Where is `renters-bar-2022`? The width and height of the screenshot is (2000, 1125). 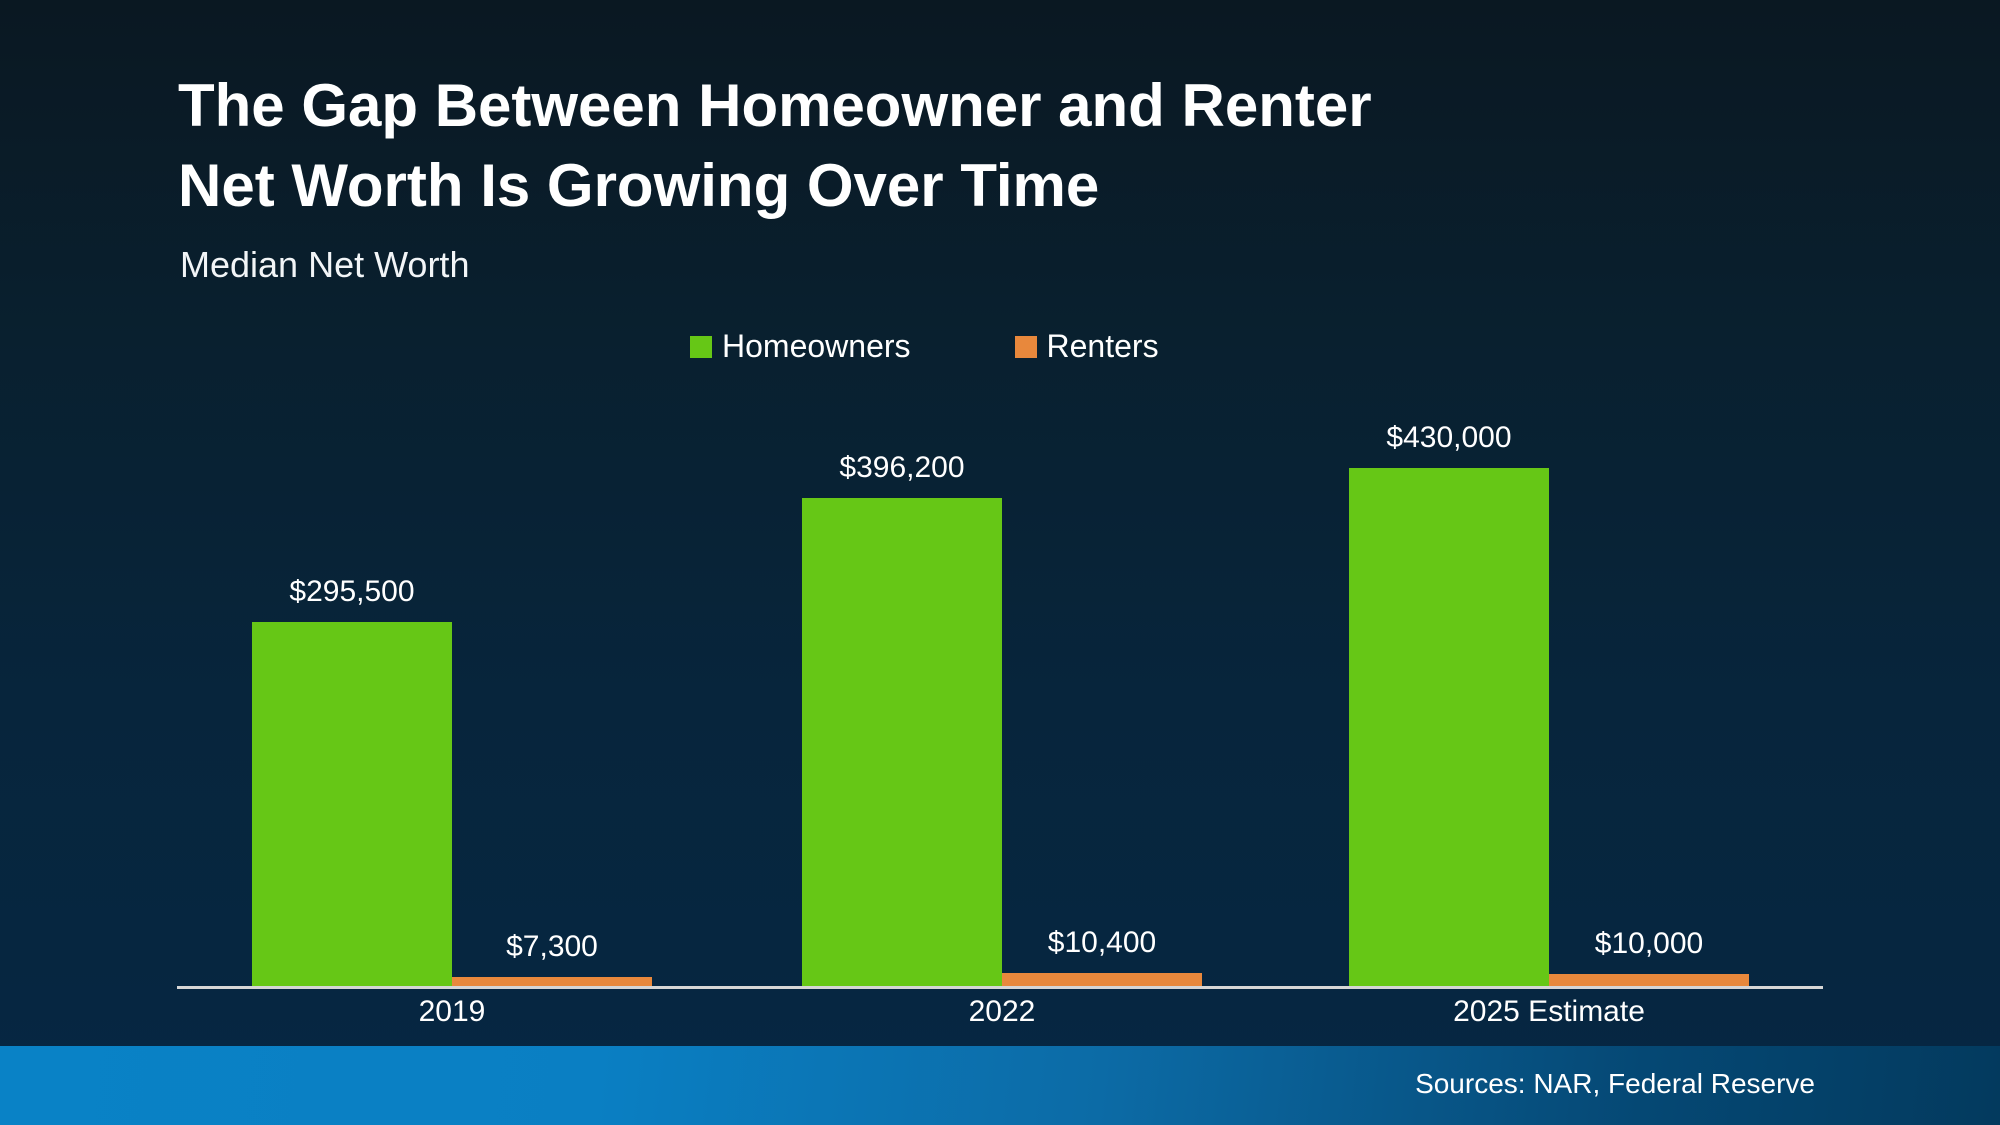
renters-bar-2022 is located at coordinates (1102, 979).